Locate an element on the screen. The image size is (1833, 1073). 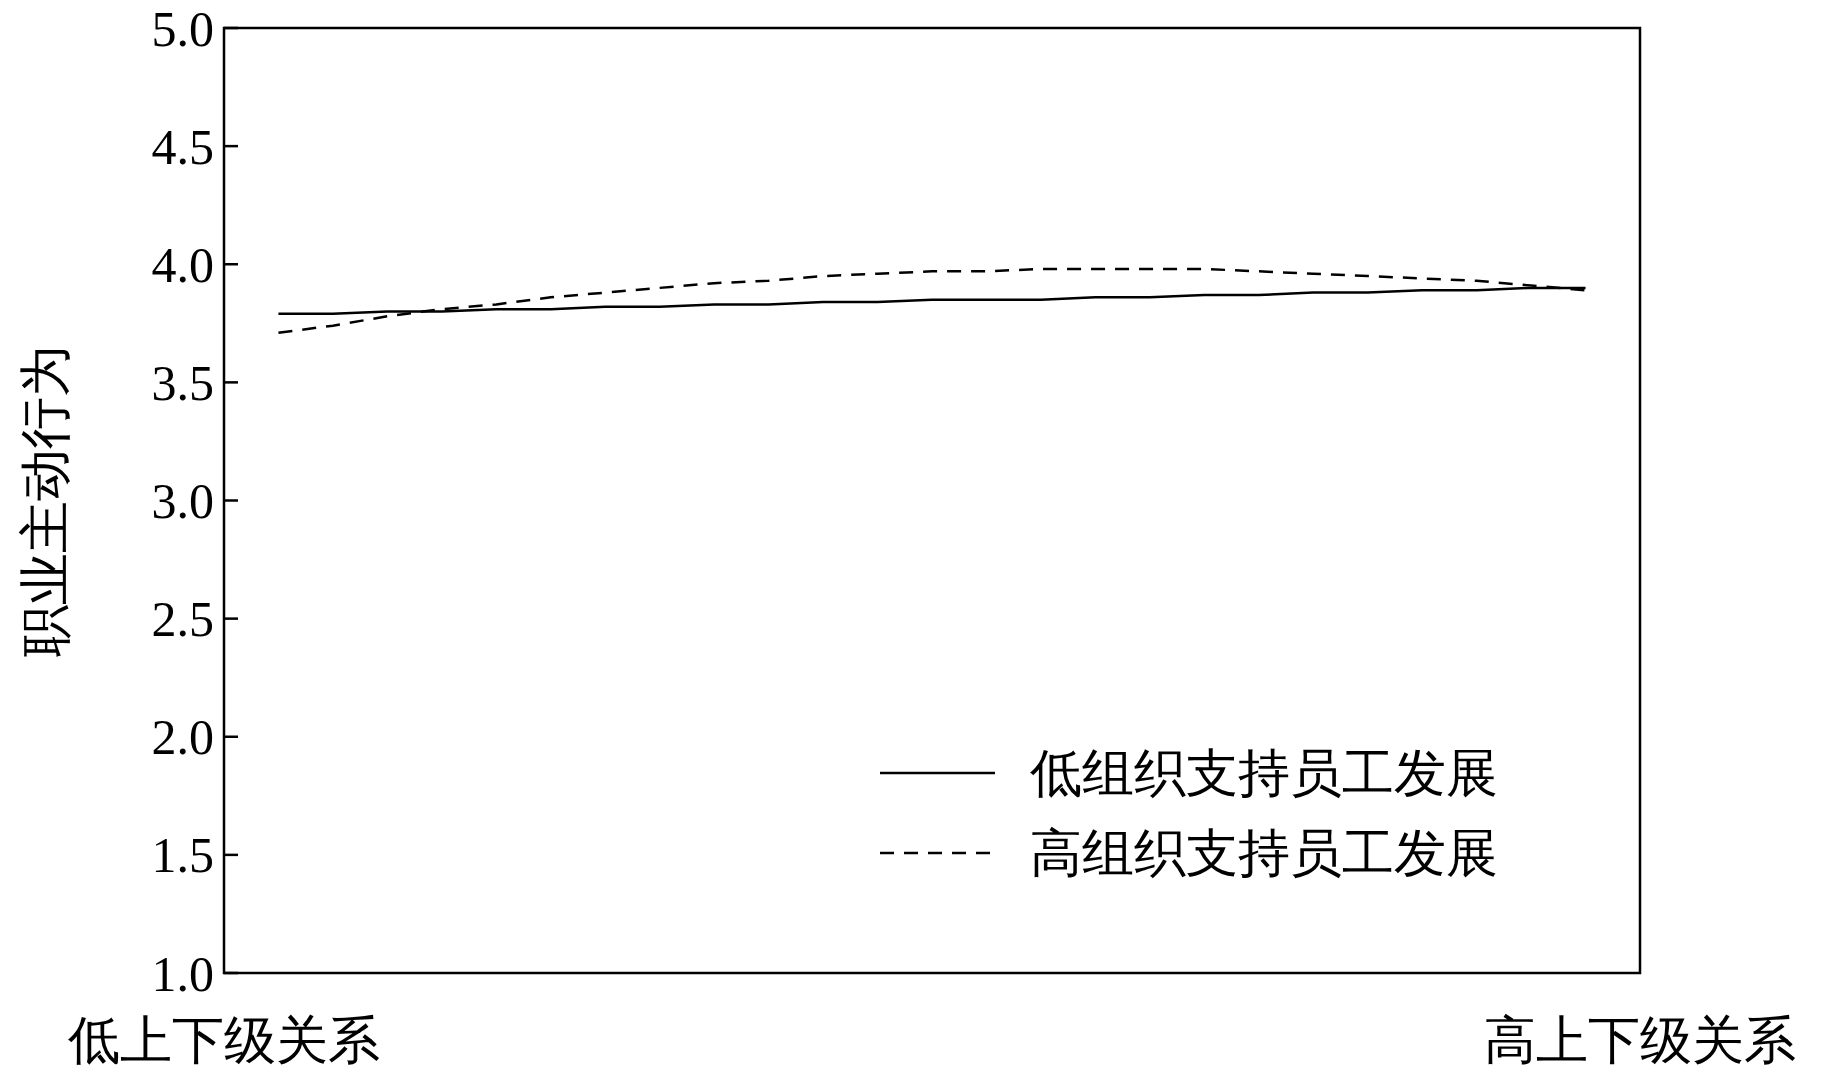
y-tick-label: 2.0 is located at coordinates (182, 737).